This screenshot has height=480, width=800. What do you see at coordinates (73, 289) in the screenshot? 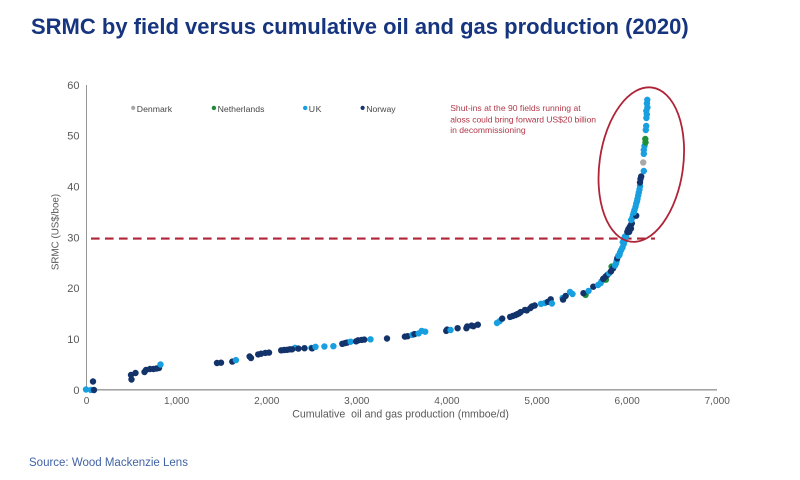
I see `svg-text: 20` at bounding box center [73, 289].